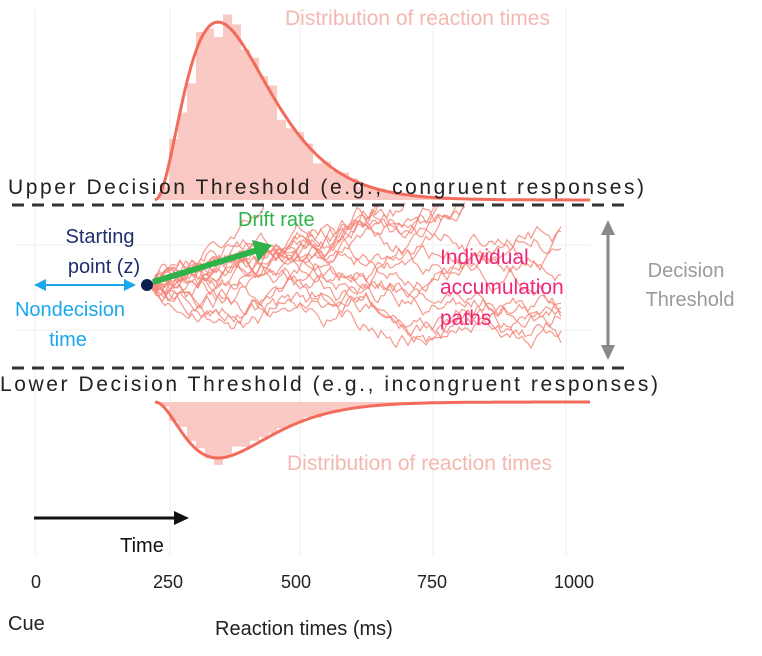 The width and height of the screenshot is (762, 656). What do you see at coordinates (484, 257) in the screenshot?
I see `paths-label-1: Individual` at bounding box center [484, 257].